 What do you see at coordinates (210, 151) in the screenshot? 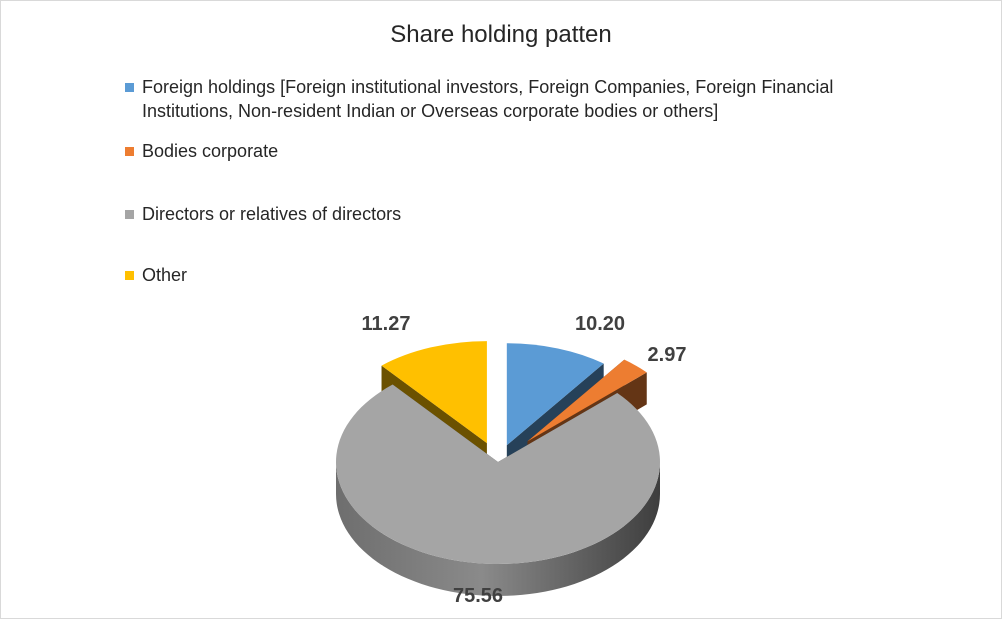
I see `legend-label: Bodies corporate` at bounding box center [210, 151].